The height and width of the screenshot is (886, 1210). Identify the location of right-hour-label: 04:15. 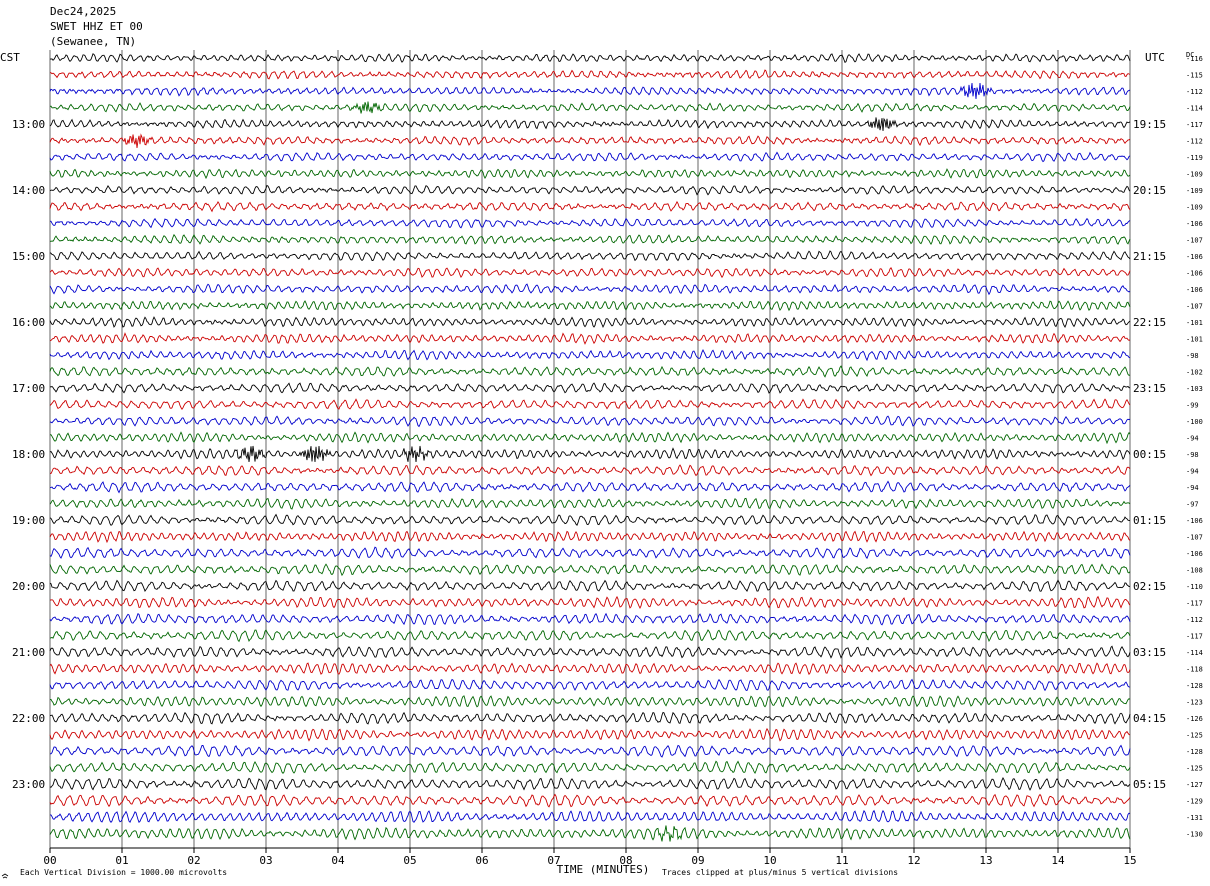
(1149, 718).